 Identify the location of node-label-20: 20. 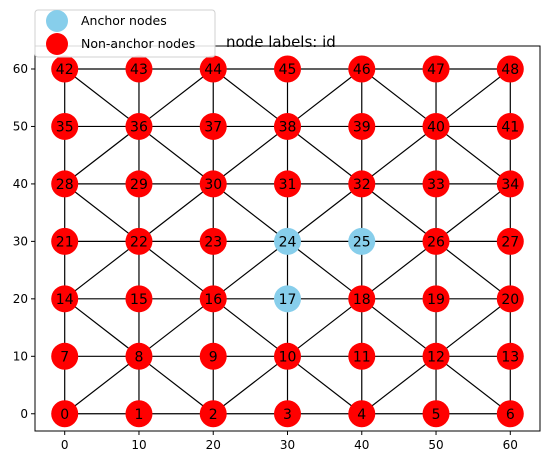
(510, 300).